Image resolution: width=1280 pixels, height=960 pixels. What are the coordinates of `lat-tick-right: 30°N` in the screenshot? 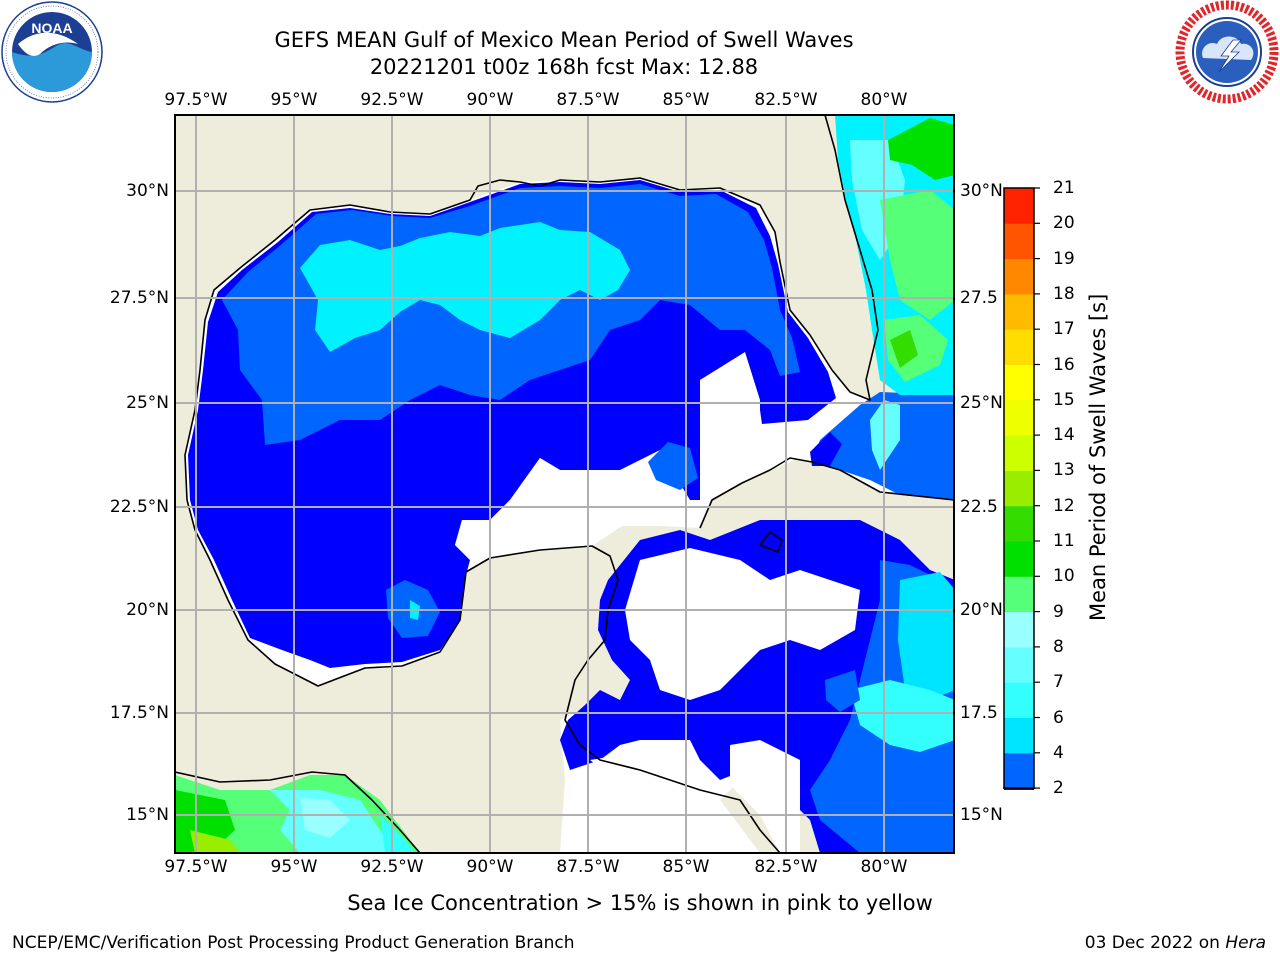 It's located at (981, 191).